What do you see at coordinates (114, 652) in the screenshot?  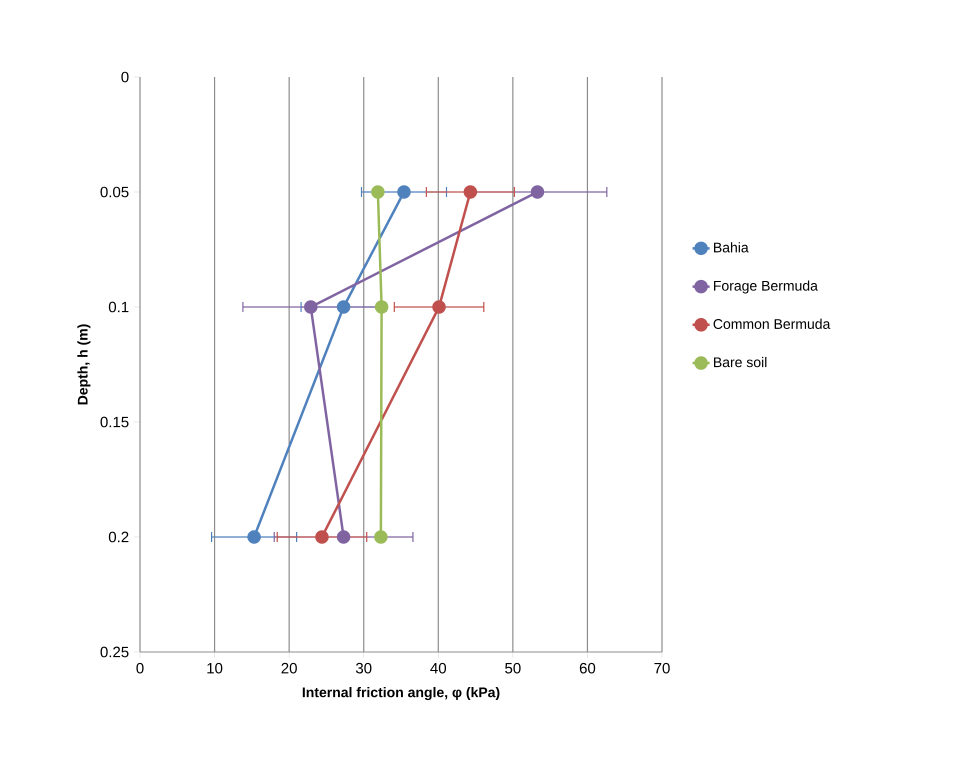 I see `y-tick-label: 0.25` at bounding box center [114, 652].